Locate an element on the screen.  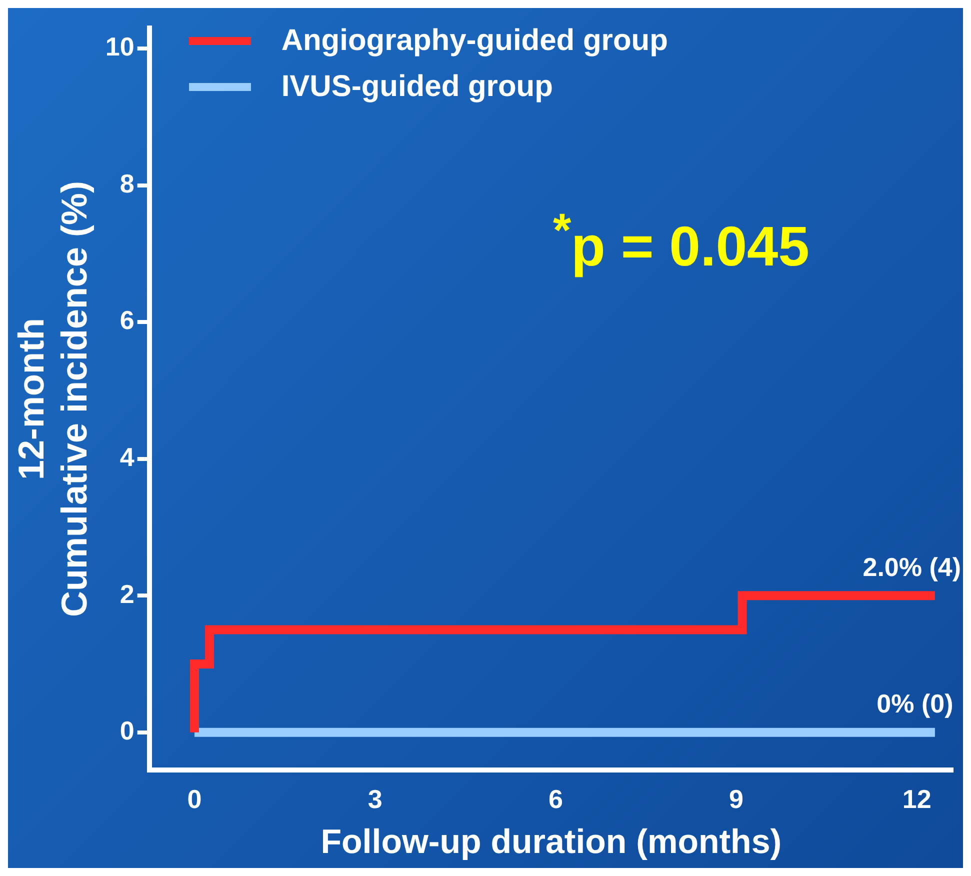
annotation: 2.0% (4) is located at coordinates (911, 567).